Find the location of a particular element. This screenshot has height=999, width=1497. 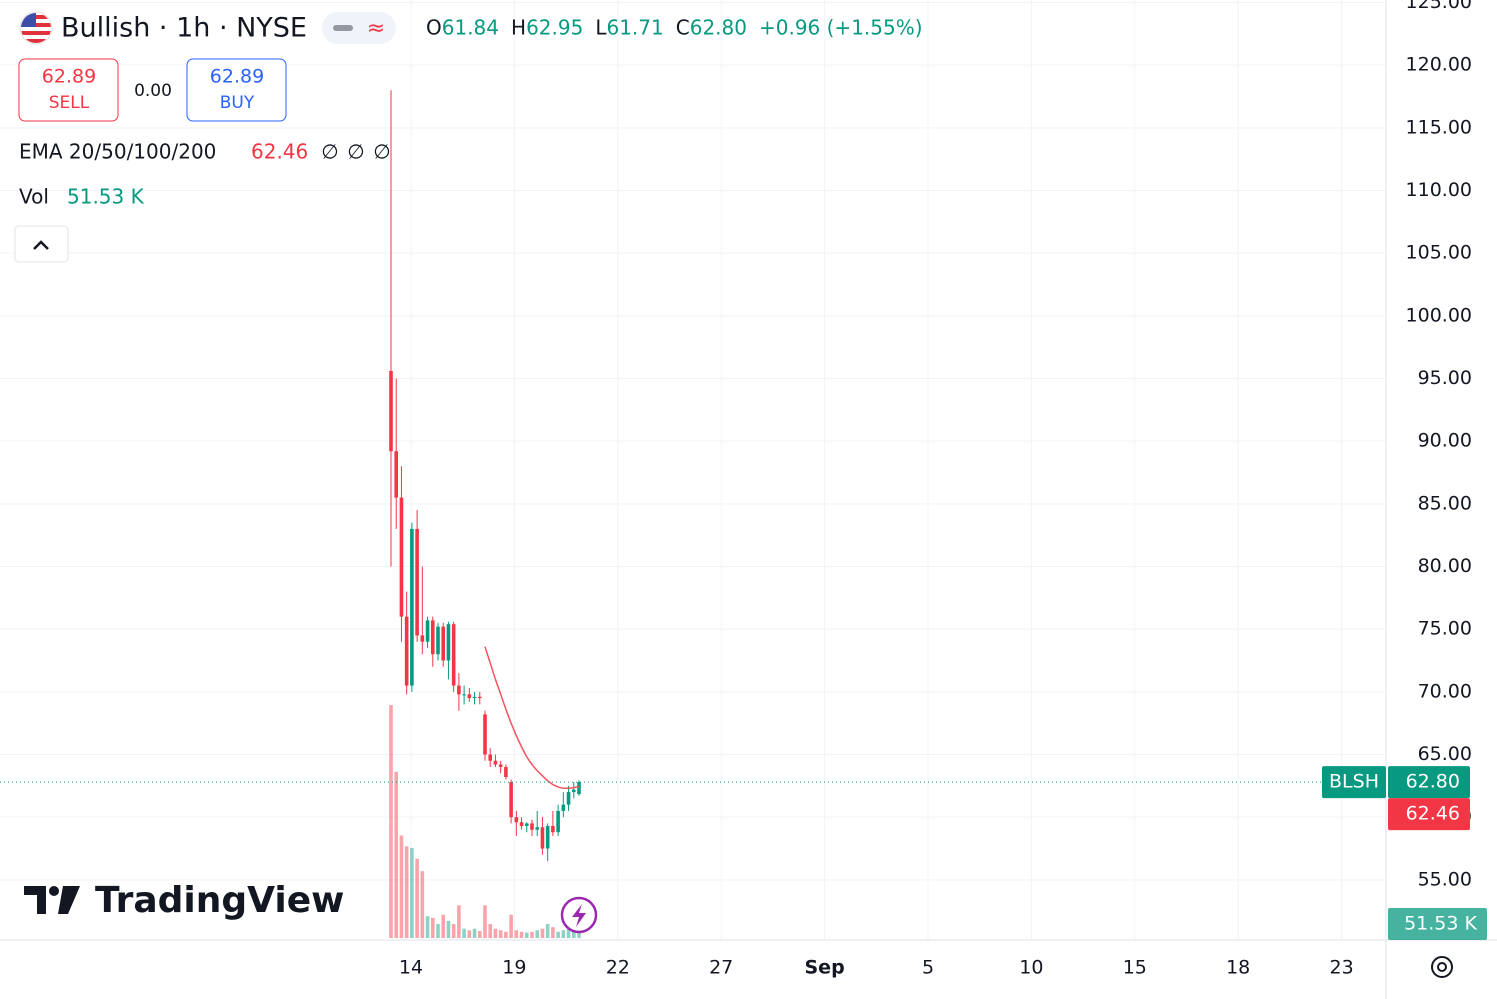

symbol-tag-text: BLSH is located at coordinates (1354, 782).